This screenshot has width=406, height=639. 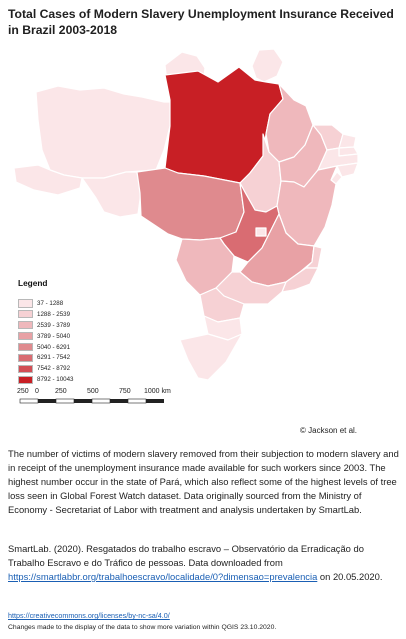 What do you see at coordinates (211, 357) in the screenshot?
I see `state-rio-grande-do-sul` at bounding box center [211, 357].